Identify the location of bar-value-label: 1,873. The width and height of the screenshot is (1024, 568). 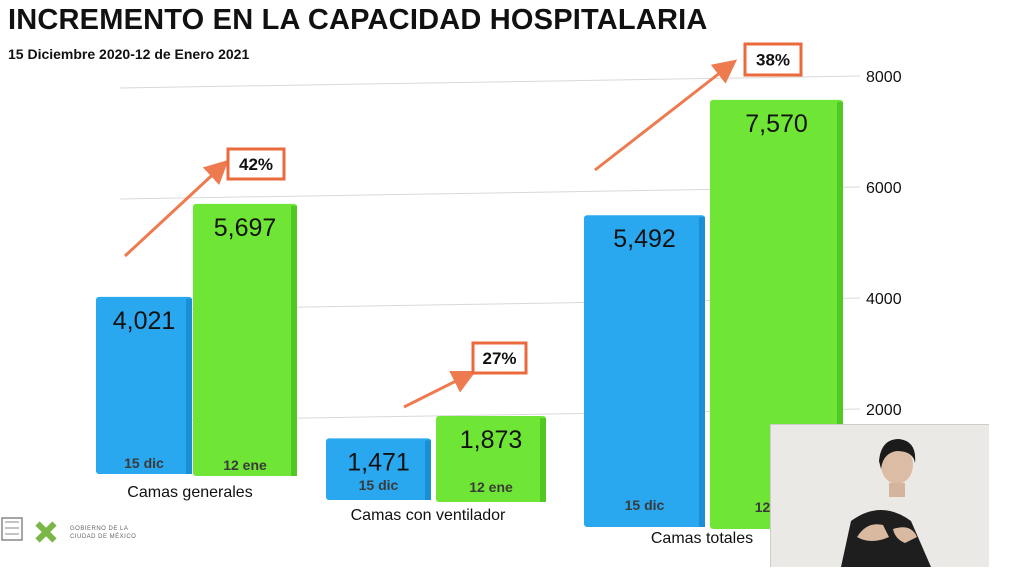
(491, 440).